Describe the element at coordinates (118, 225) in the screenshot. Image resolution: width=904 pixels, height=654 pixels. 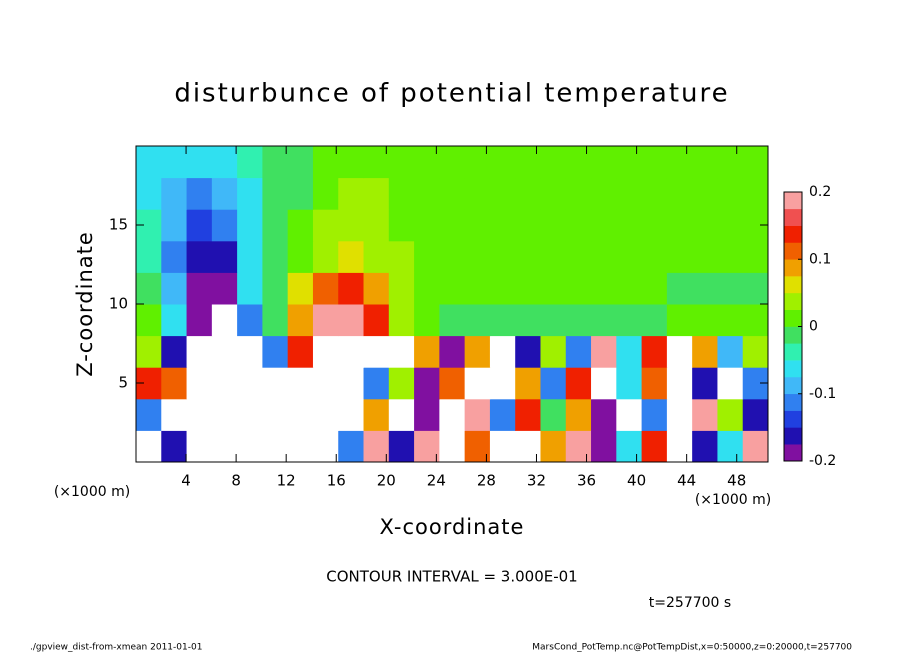
I see `y-tick-label: 15` at that location.